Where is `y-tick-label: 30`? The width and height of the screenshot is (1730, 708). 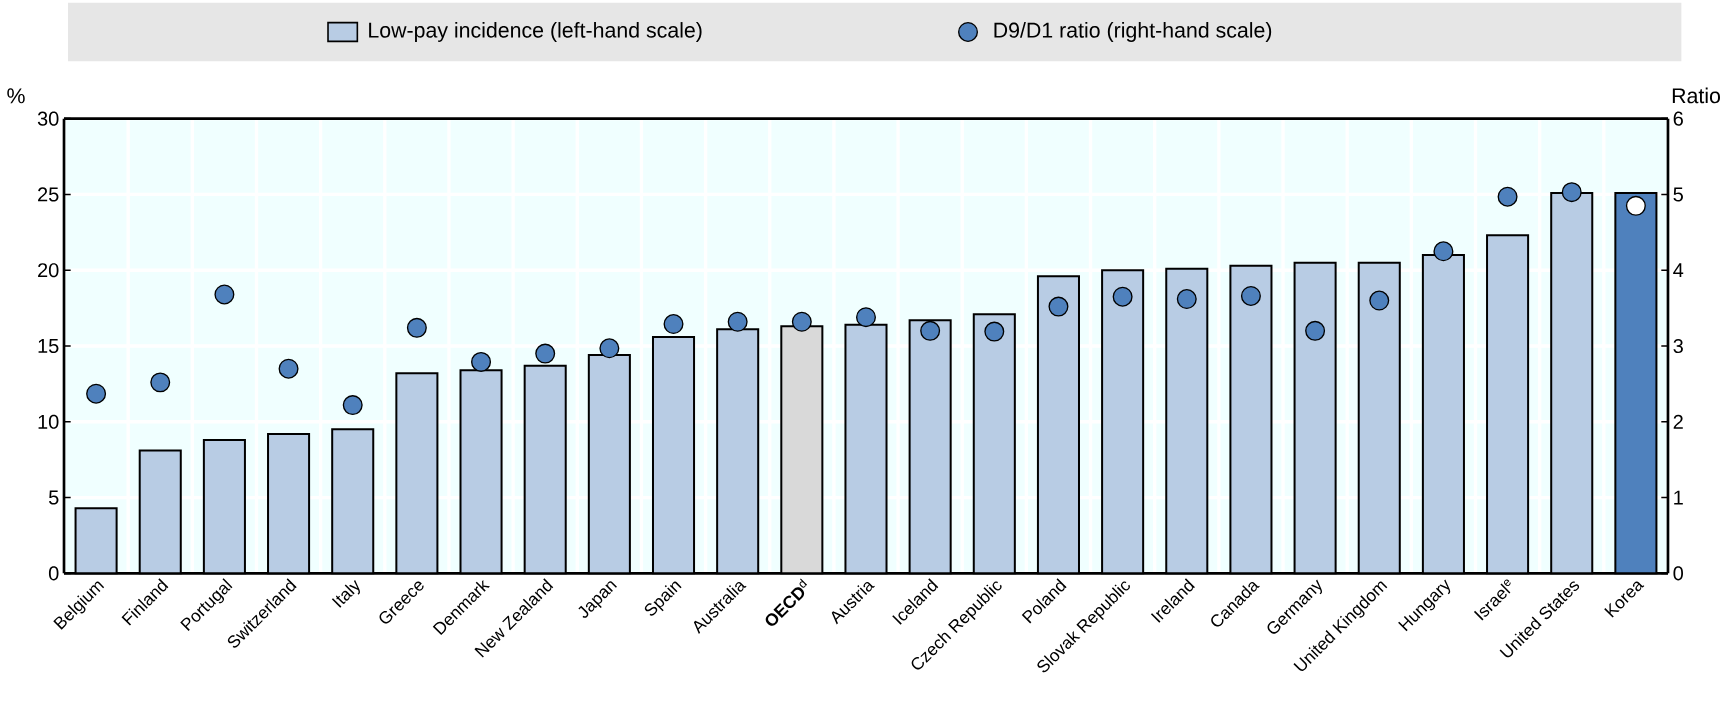
y-tick-label: 30 is located at coordinates (48, 118).